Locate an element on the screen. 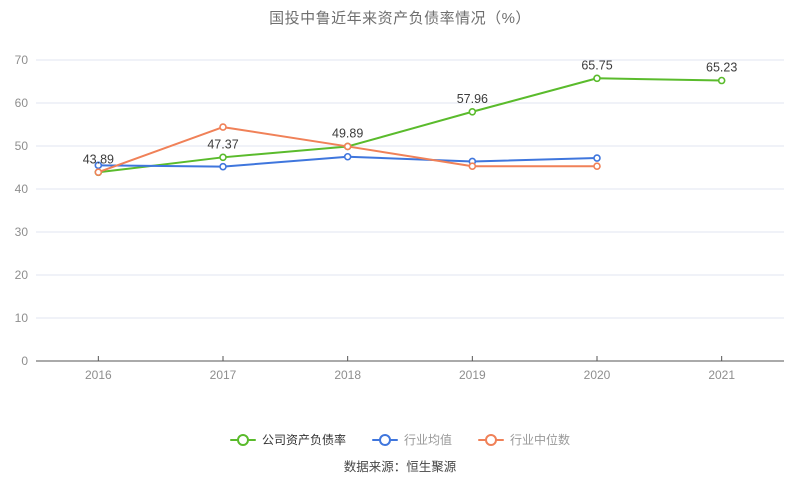 The height and width of the screenshot is (501, 800). y-axis-tick-label: 40 is located at coordinates (22, 189).